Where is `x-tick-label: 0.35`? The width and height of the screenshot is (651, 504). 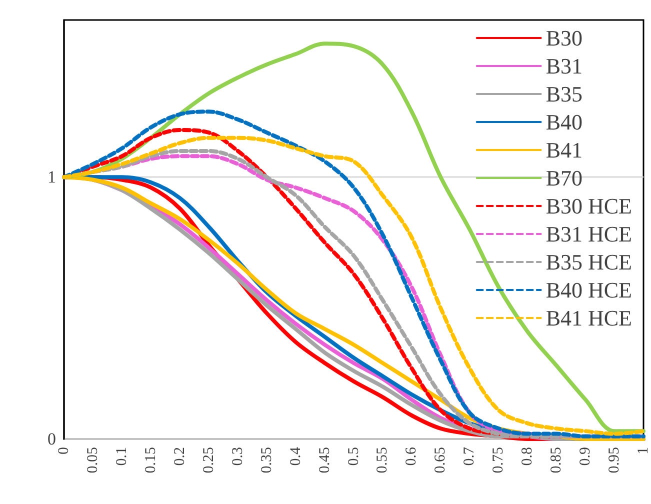
x-tick-label: 0.35 is located at coordinates (266, 460).